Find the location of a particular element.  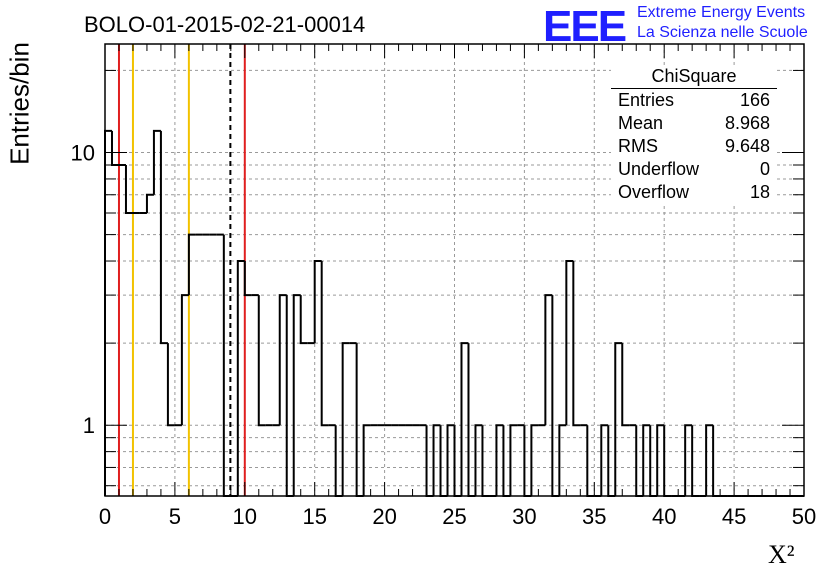

x-tick-label: 35 is located at coordinates (594, 516).